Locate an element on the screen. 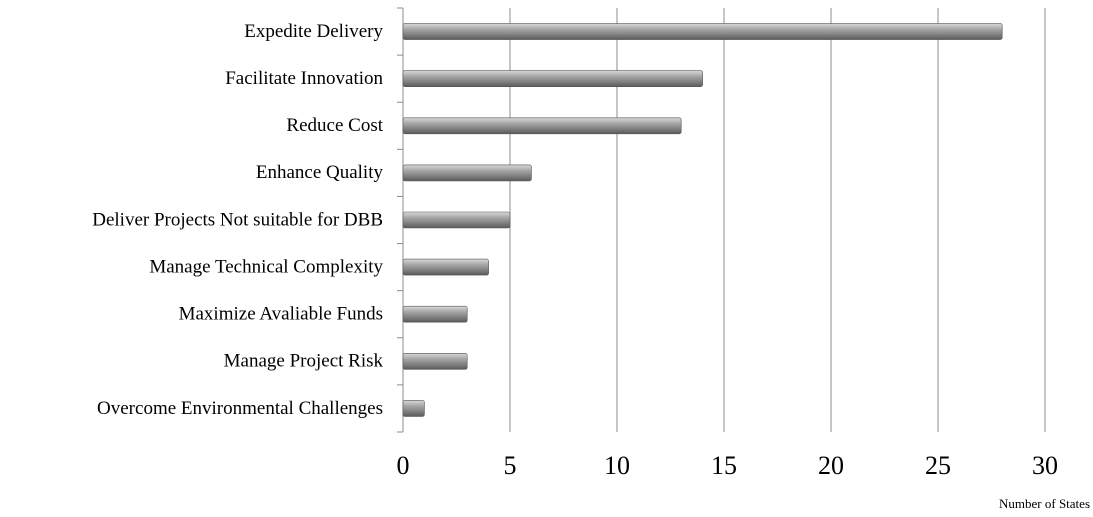 This screenshot has height=517, width=1093. x-tick-label: 25 is located at coordinates (938, 465).